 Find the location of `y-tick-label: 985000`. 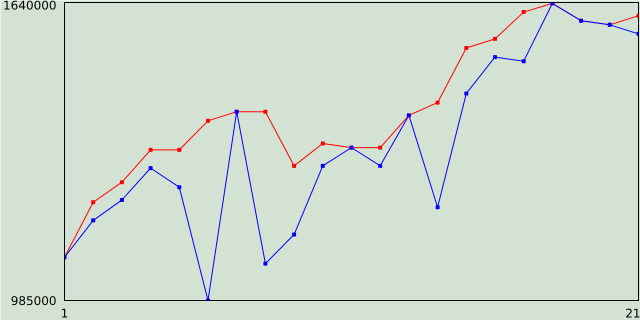

y-tick-label: 985000 is located at coordinates (33, 301).